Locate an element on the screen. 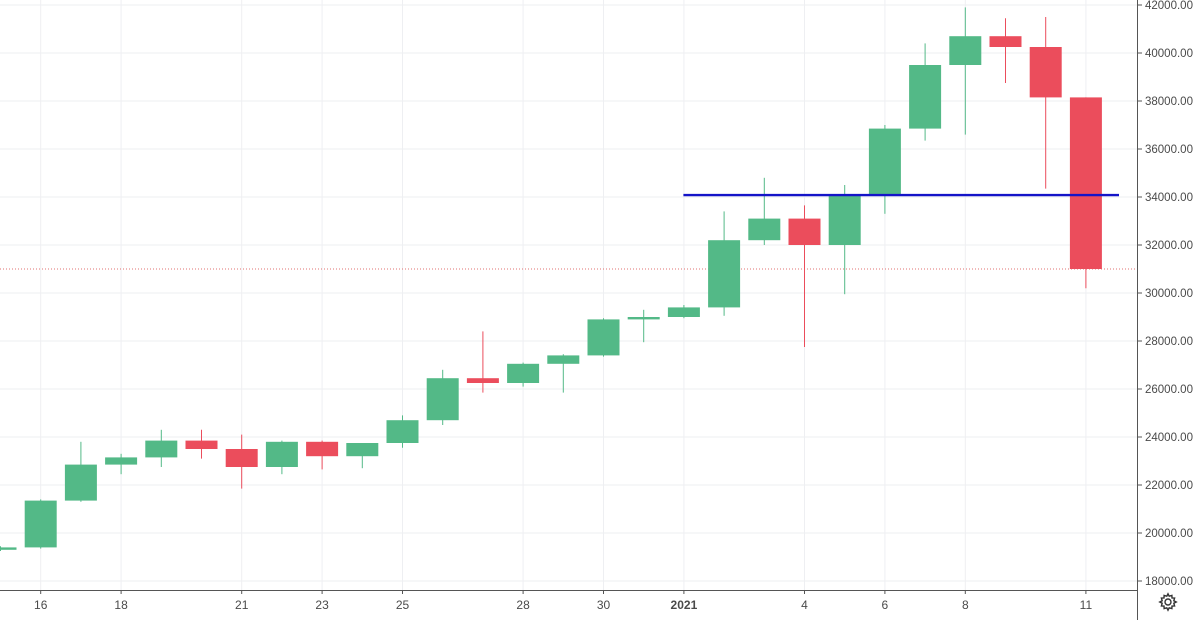 Image resolution: width=1200 pixels, height=625 pixels. y-tick-label: 28000.00 is located at coordinates (1169, 342).